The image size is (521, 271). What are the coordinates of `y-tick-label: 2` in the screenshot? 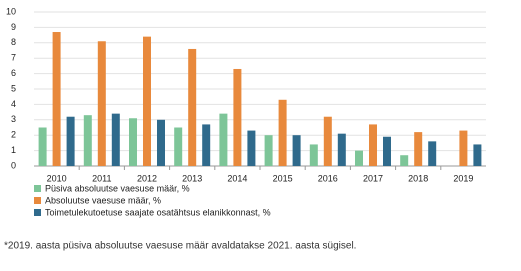 It's located at (13, 135).